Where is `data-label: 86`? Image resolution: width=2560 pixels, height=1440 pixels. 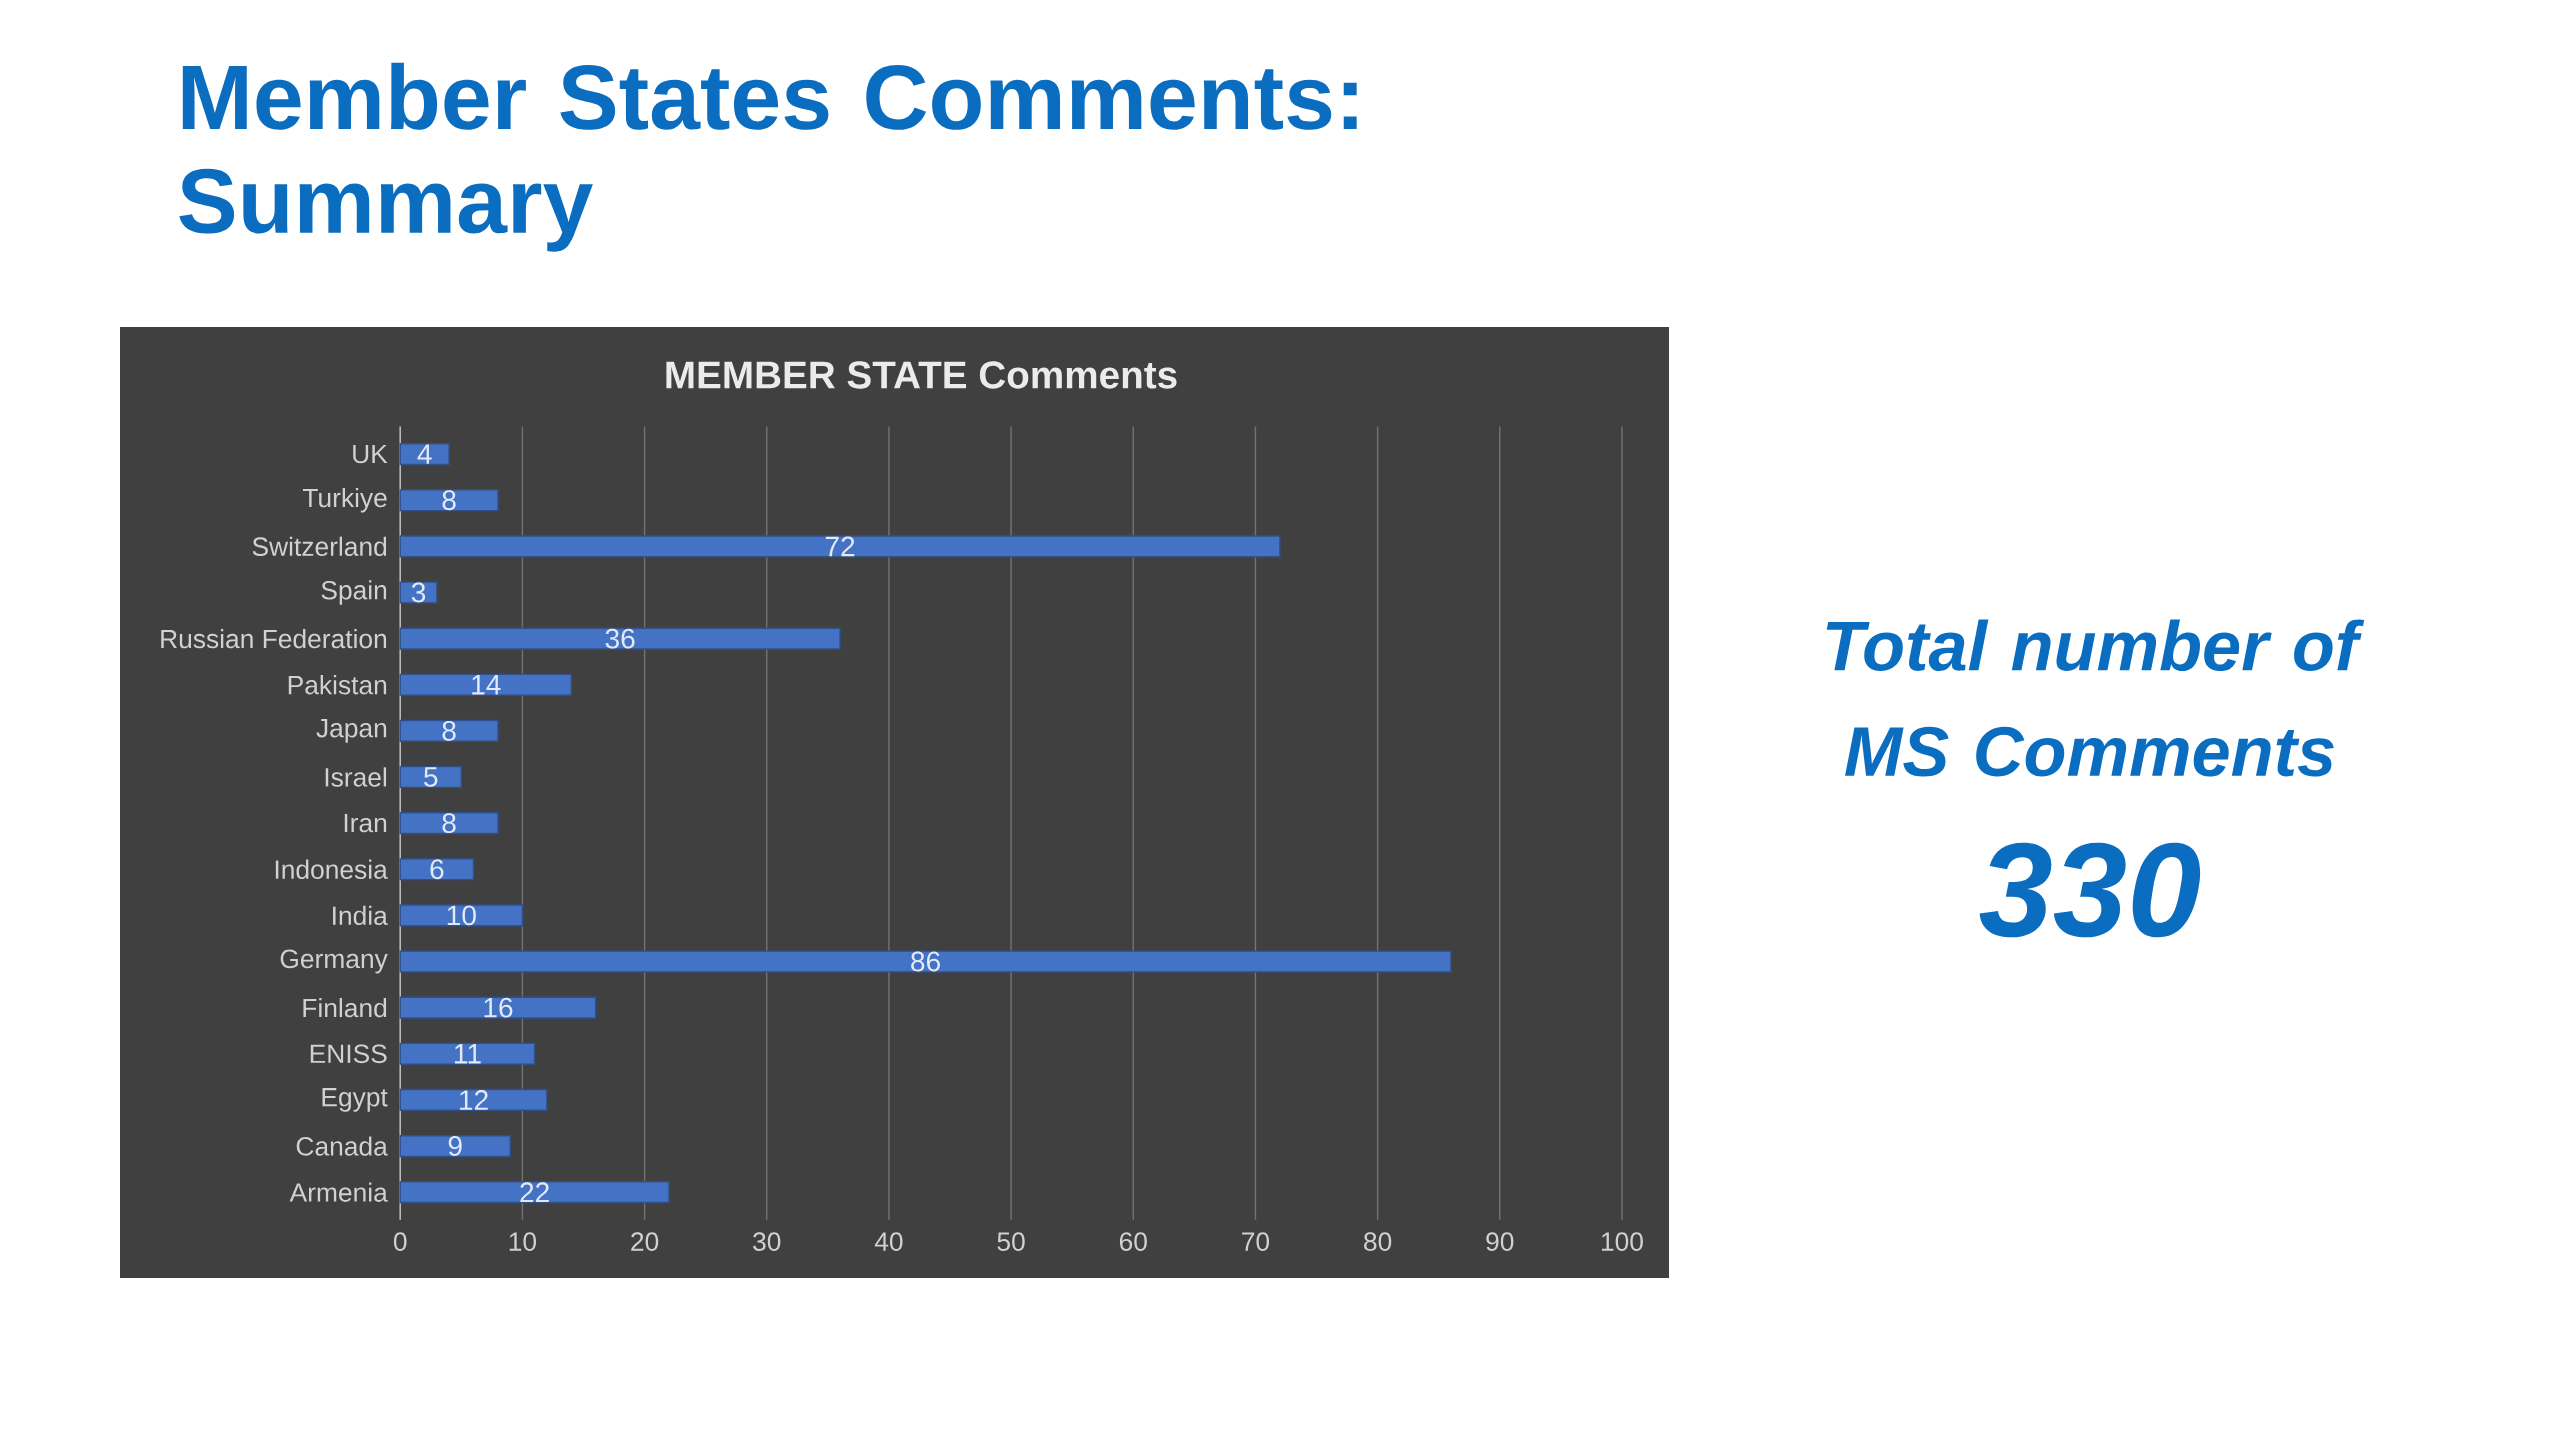
data-label: 86 is located at coordinates (925, 961).